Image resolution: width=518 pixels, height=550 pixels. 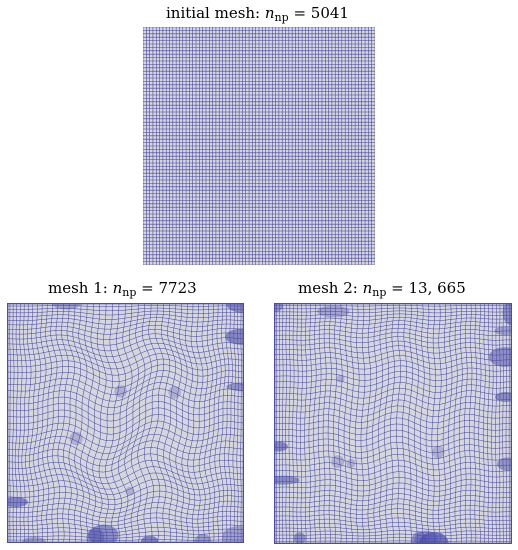 I want to click on caption-prefix: initial mesh:, so click(x=215, y=13).